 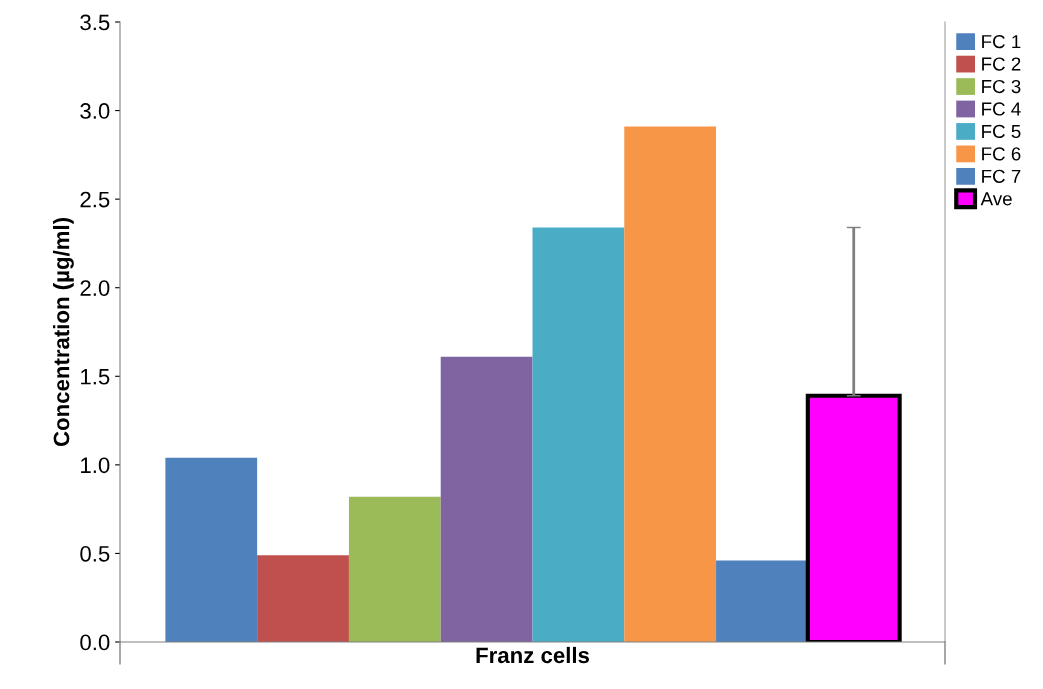 I want to click on y-tick-label: 2.0, so click(x=95, y=288).